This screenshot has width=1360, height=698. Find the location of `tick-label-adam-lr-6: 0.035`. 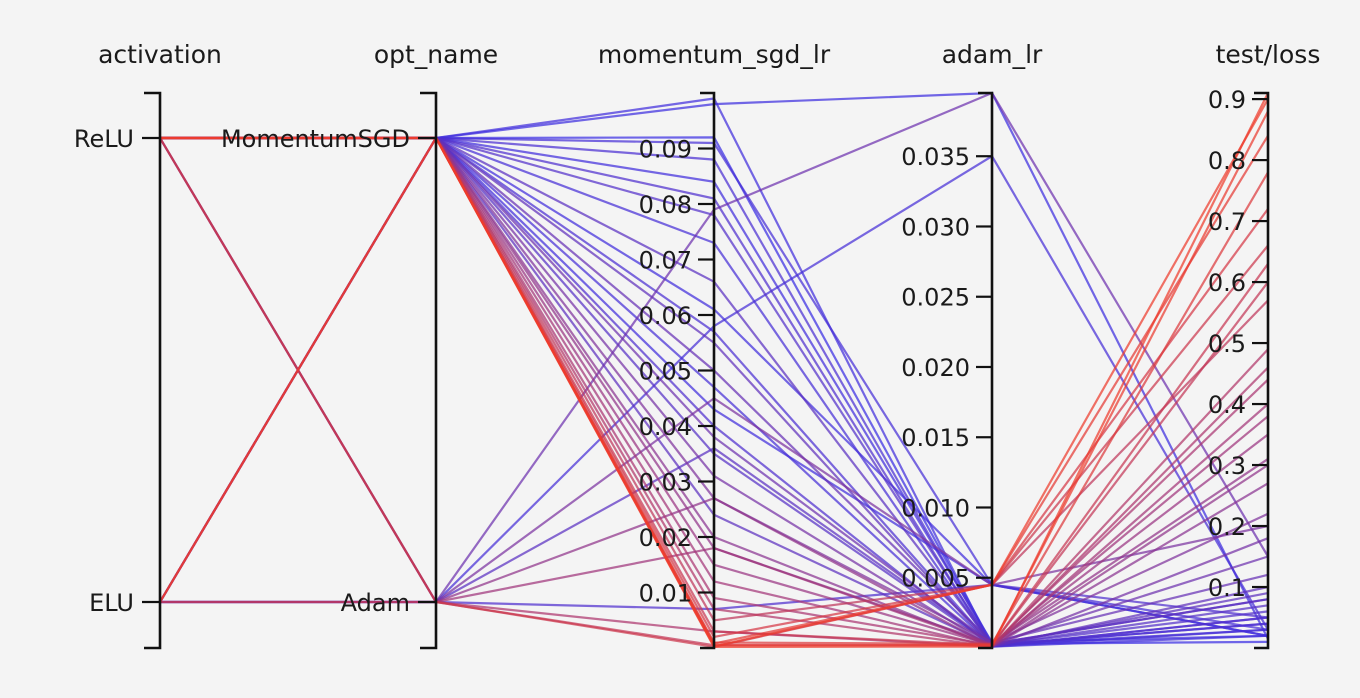

tick-label-adam-lr-6: 0.035 is located at coordinates (935, 157).